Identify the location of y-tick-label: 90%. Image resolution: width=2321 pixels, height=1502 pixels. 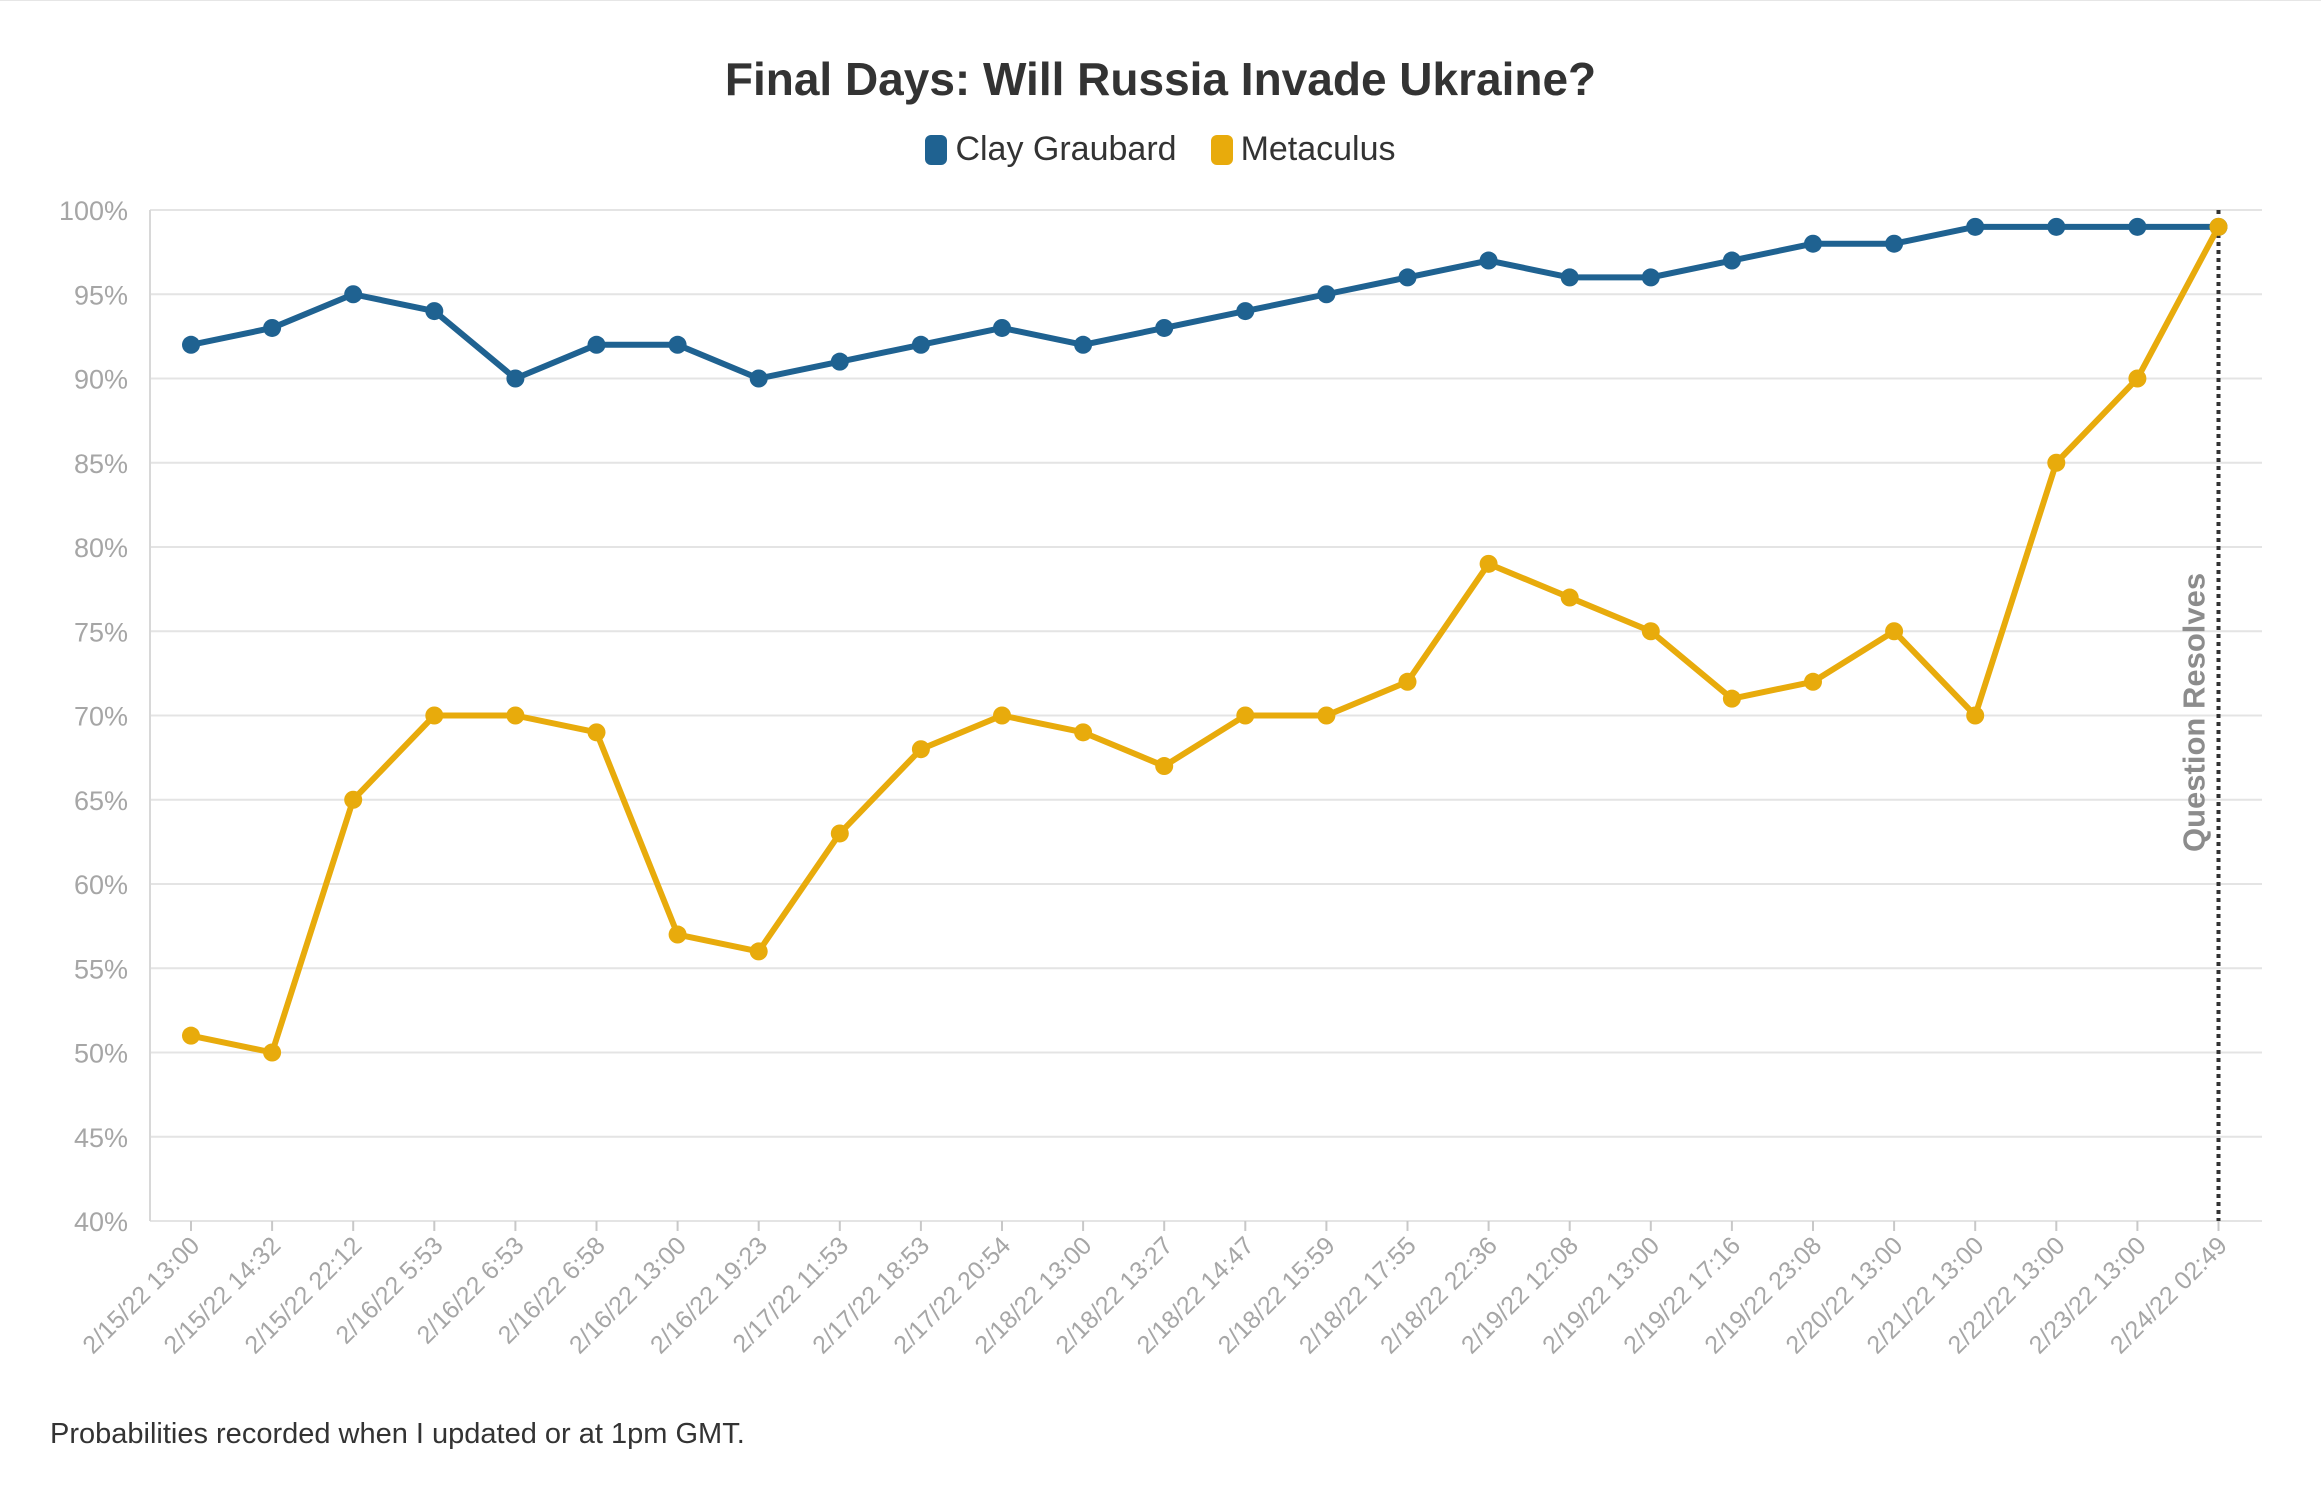
(101, 380).